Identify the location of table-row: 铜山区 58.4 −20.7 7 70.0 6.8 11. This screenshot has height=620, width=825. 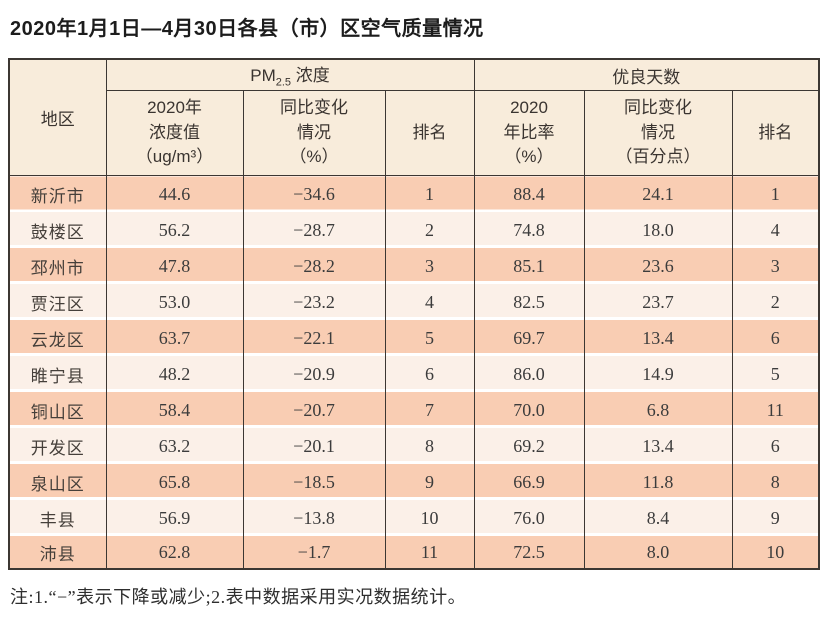
(414, 410).